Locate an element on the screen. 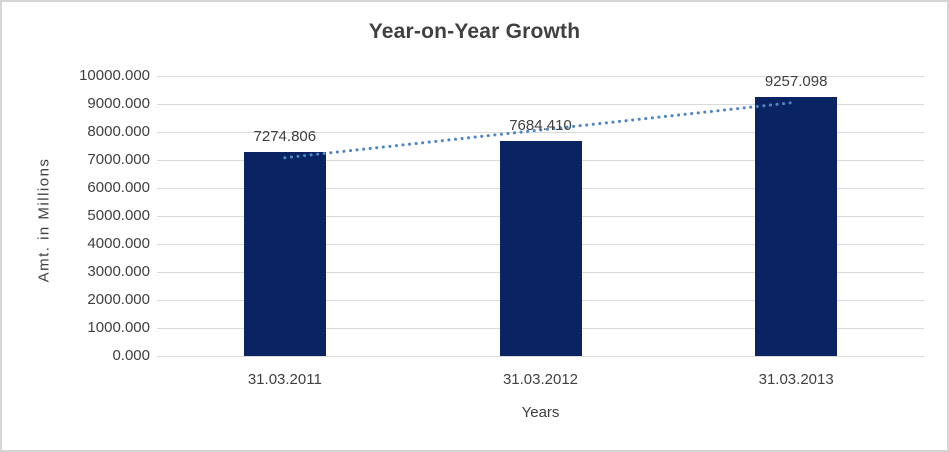 The height and width of the screenshot is (452, 949). x-axis-title: Years is located at coordinates (540, 412).